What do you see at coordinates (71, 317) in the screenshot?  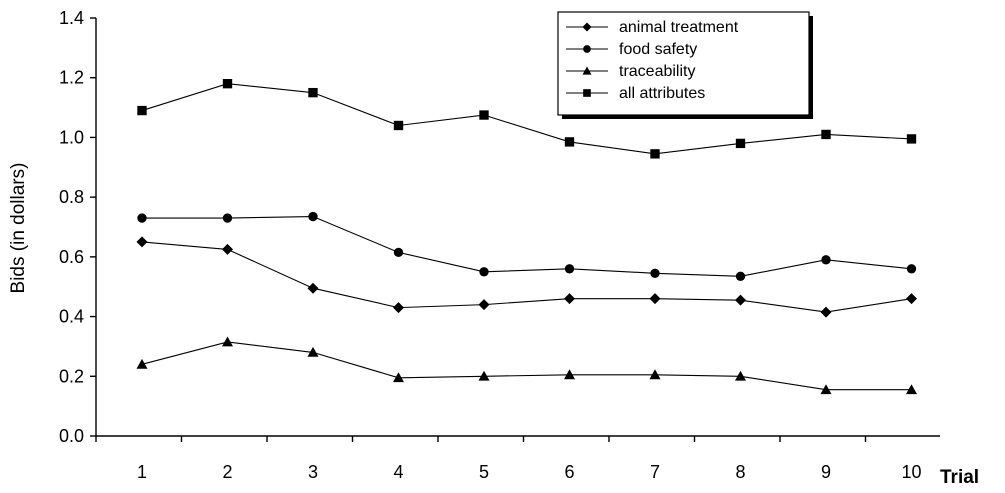 I see `y-tick-label: 0.4` at bounding box center [71, 317].